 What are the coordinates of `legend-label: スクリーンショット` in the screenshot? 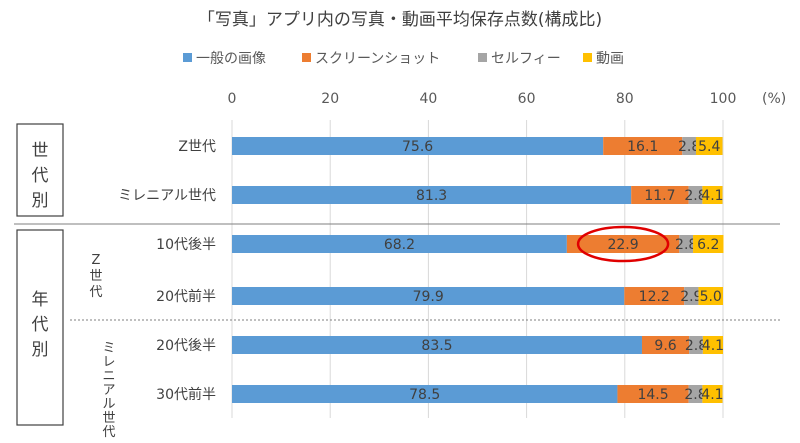 It's located at (377, 59).